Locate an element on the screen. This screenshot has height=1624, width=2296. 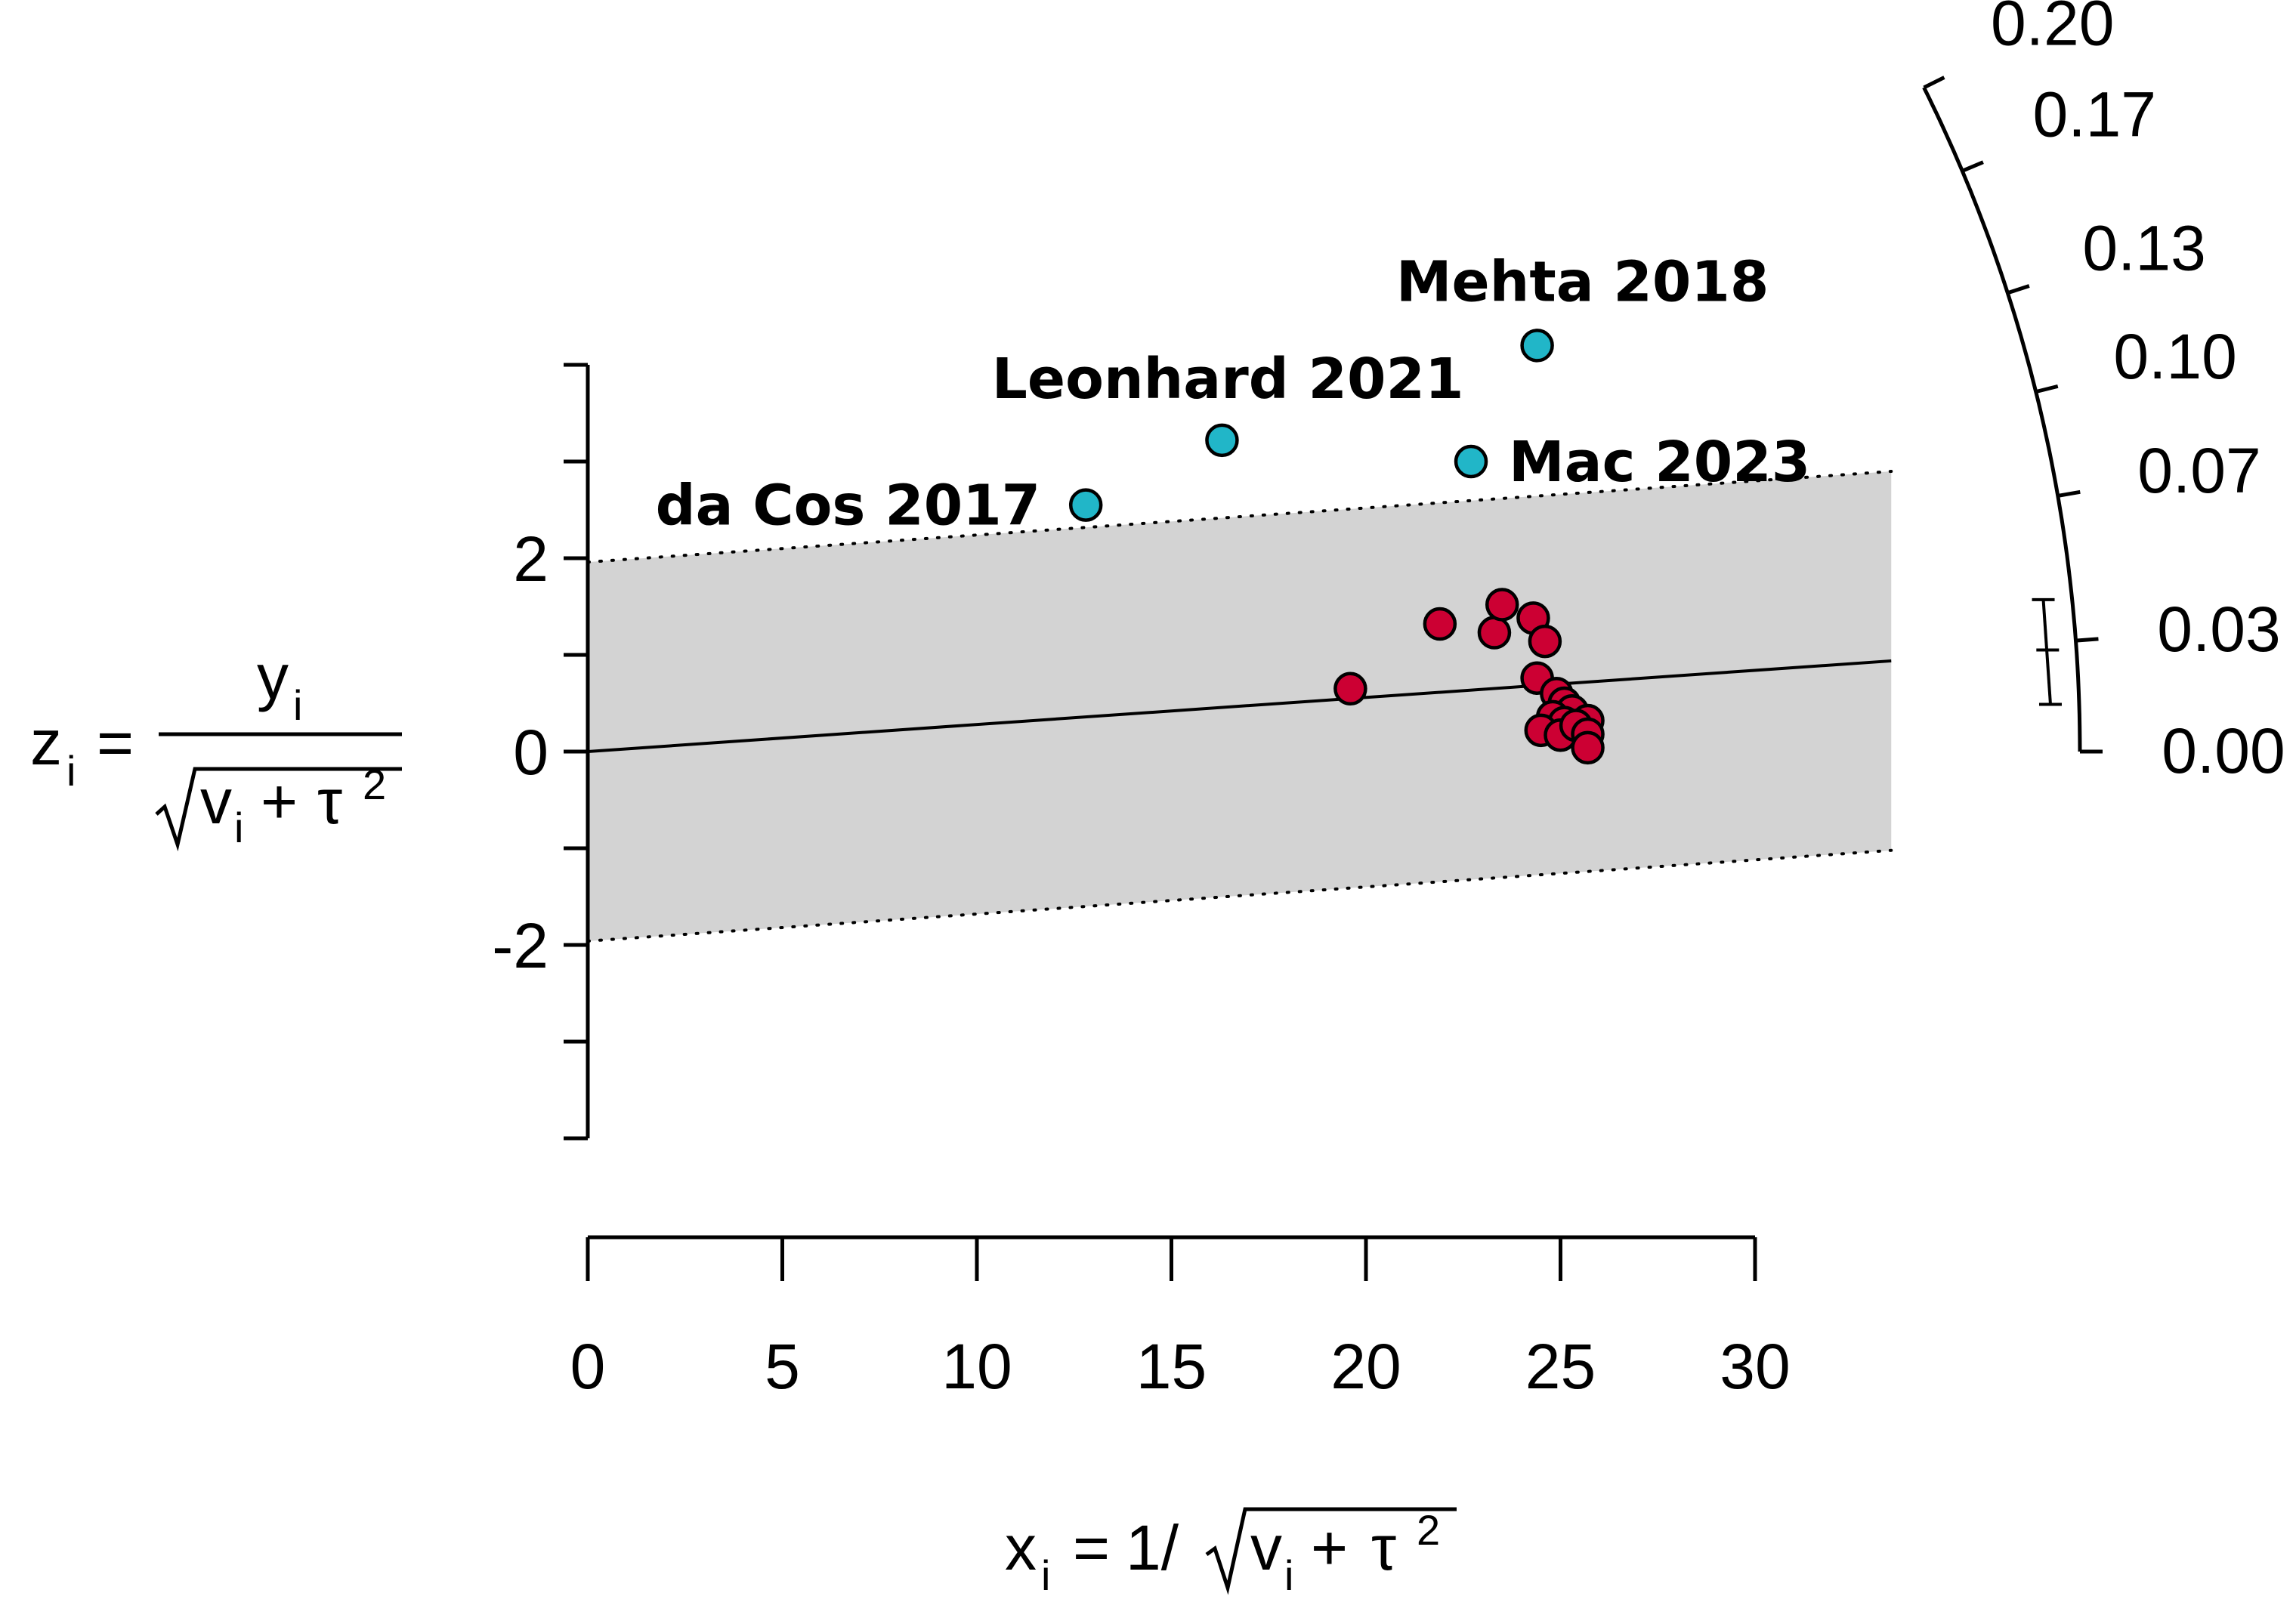
x-tick-label: 0 is located at coordinates (588, 1366).